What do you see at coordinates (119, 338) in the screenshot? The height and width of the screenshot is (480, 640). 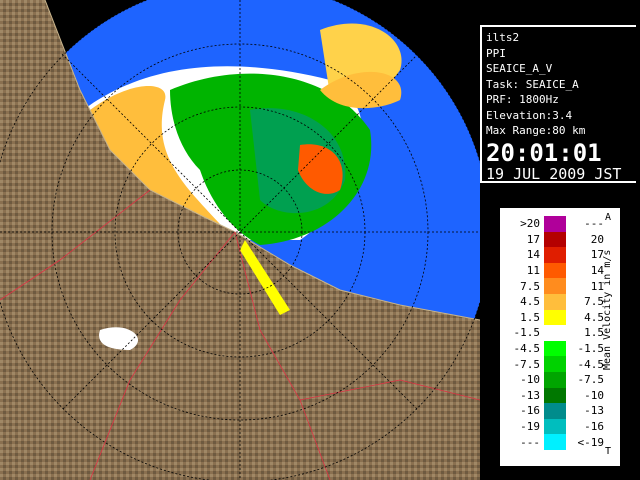 I see `echo-white-land` at bounding box center [119, 338].